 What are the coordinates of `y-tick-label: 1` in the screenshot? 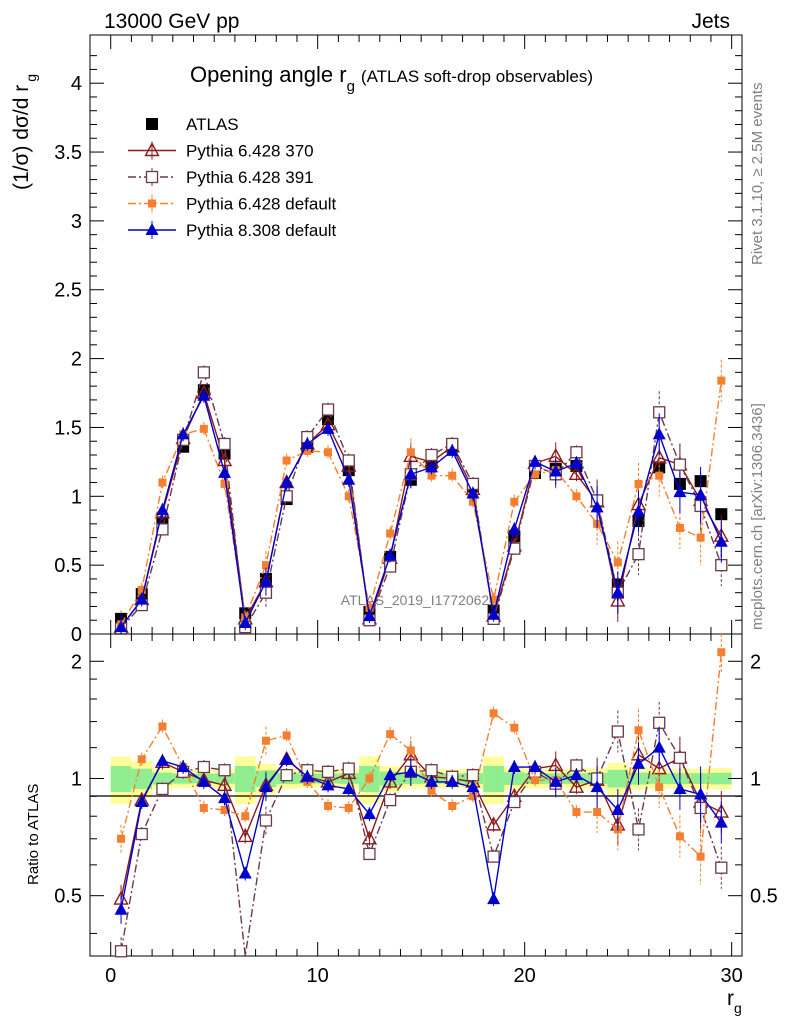 It's located at (76, 497).